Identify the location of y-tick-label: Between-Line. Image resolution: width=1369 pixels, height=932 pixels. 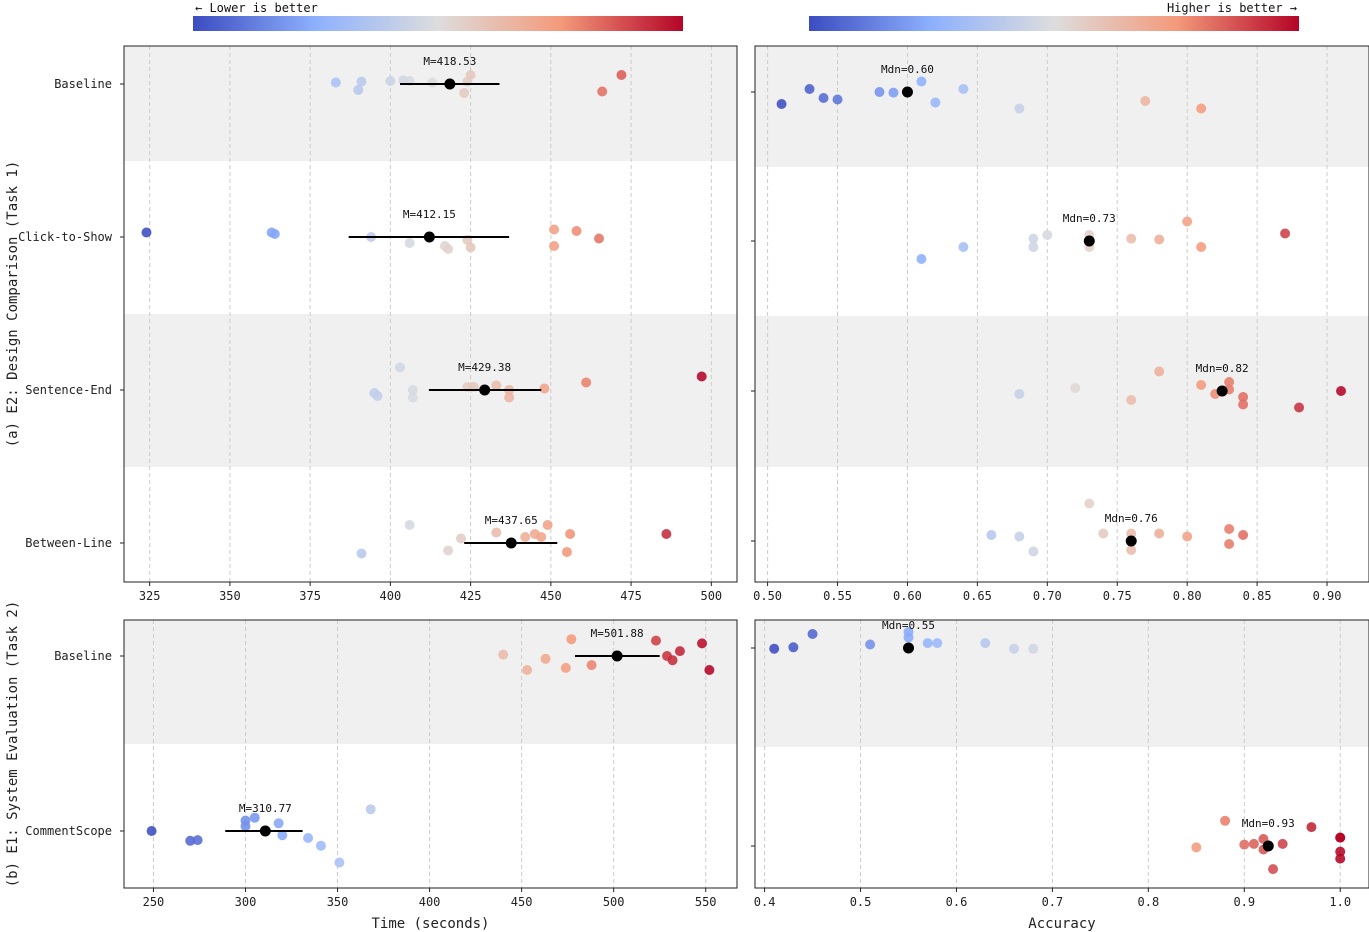
(68, 543).